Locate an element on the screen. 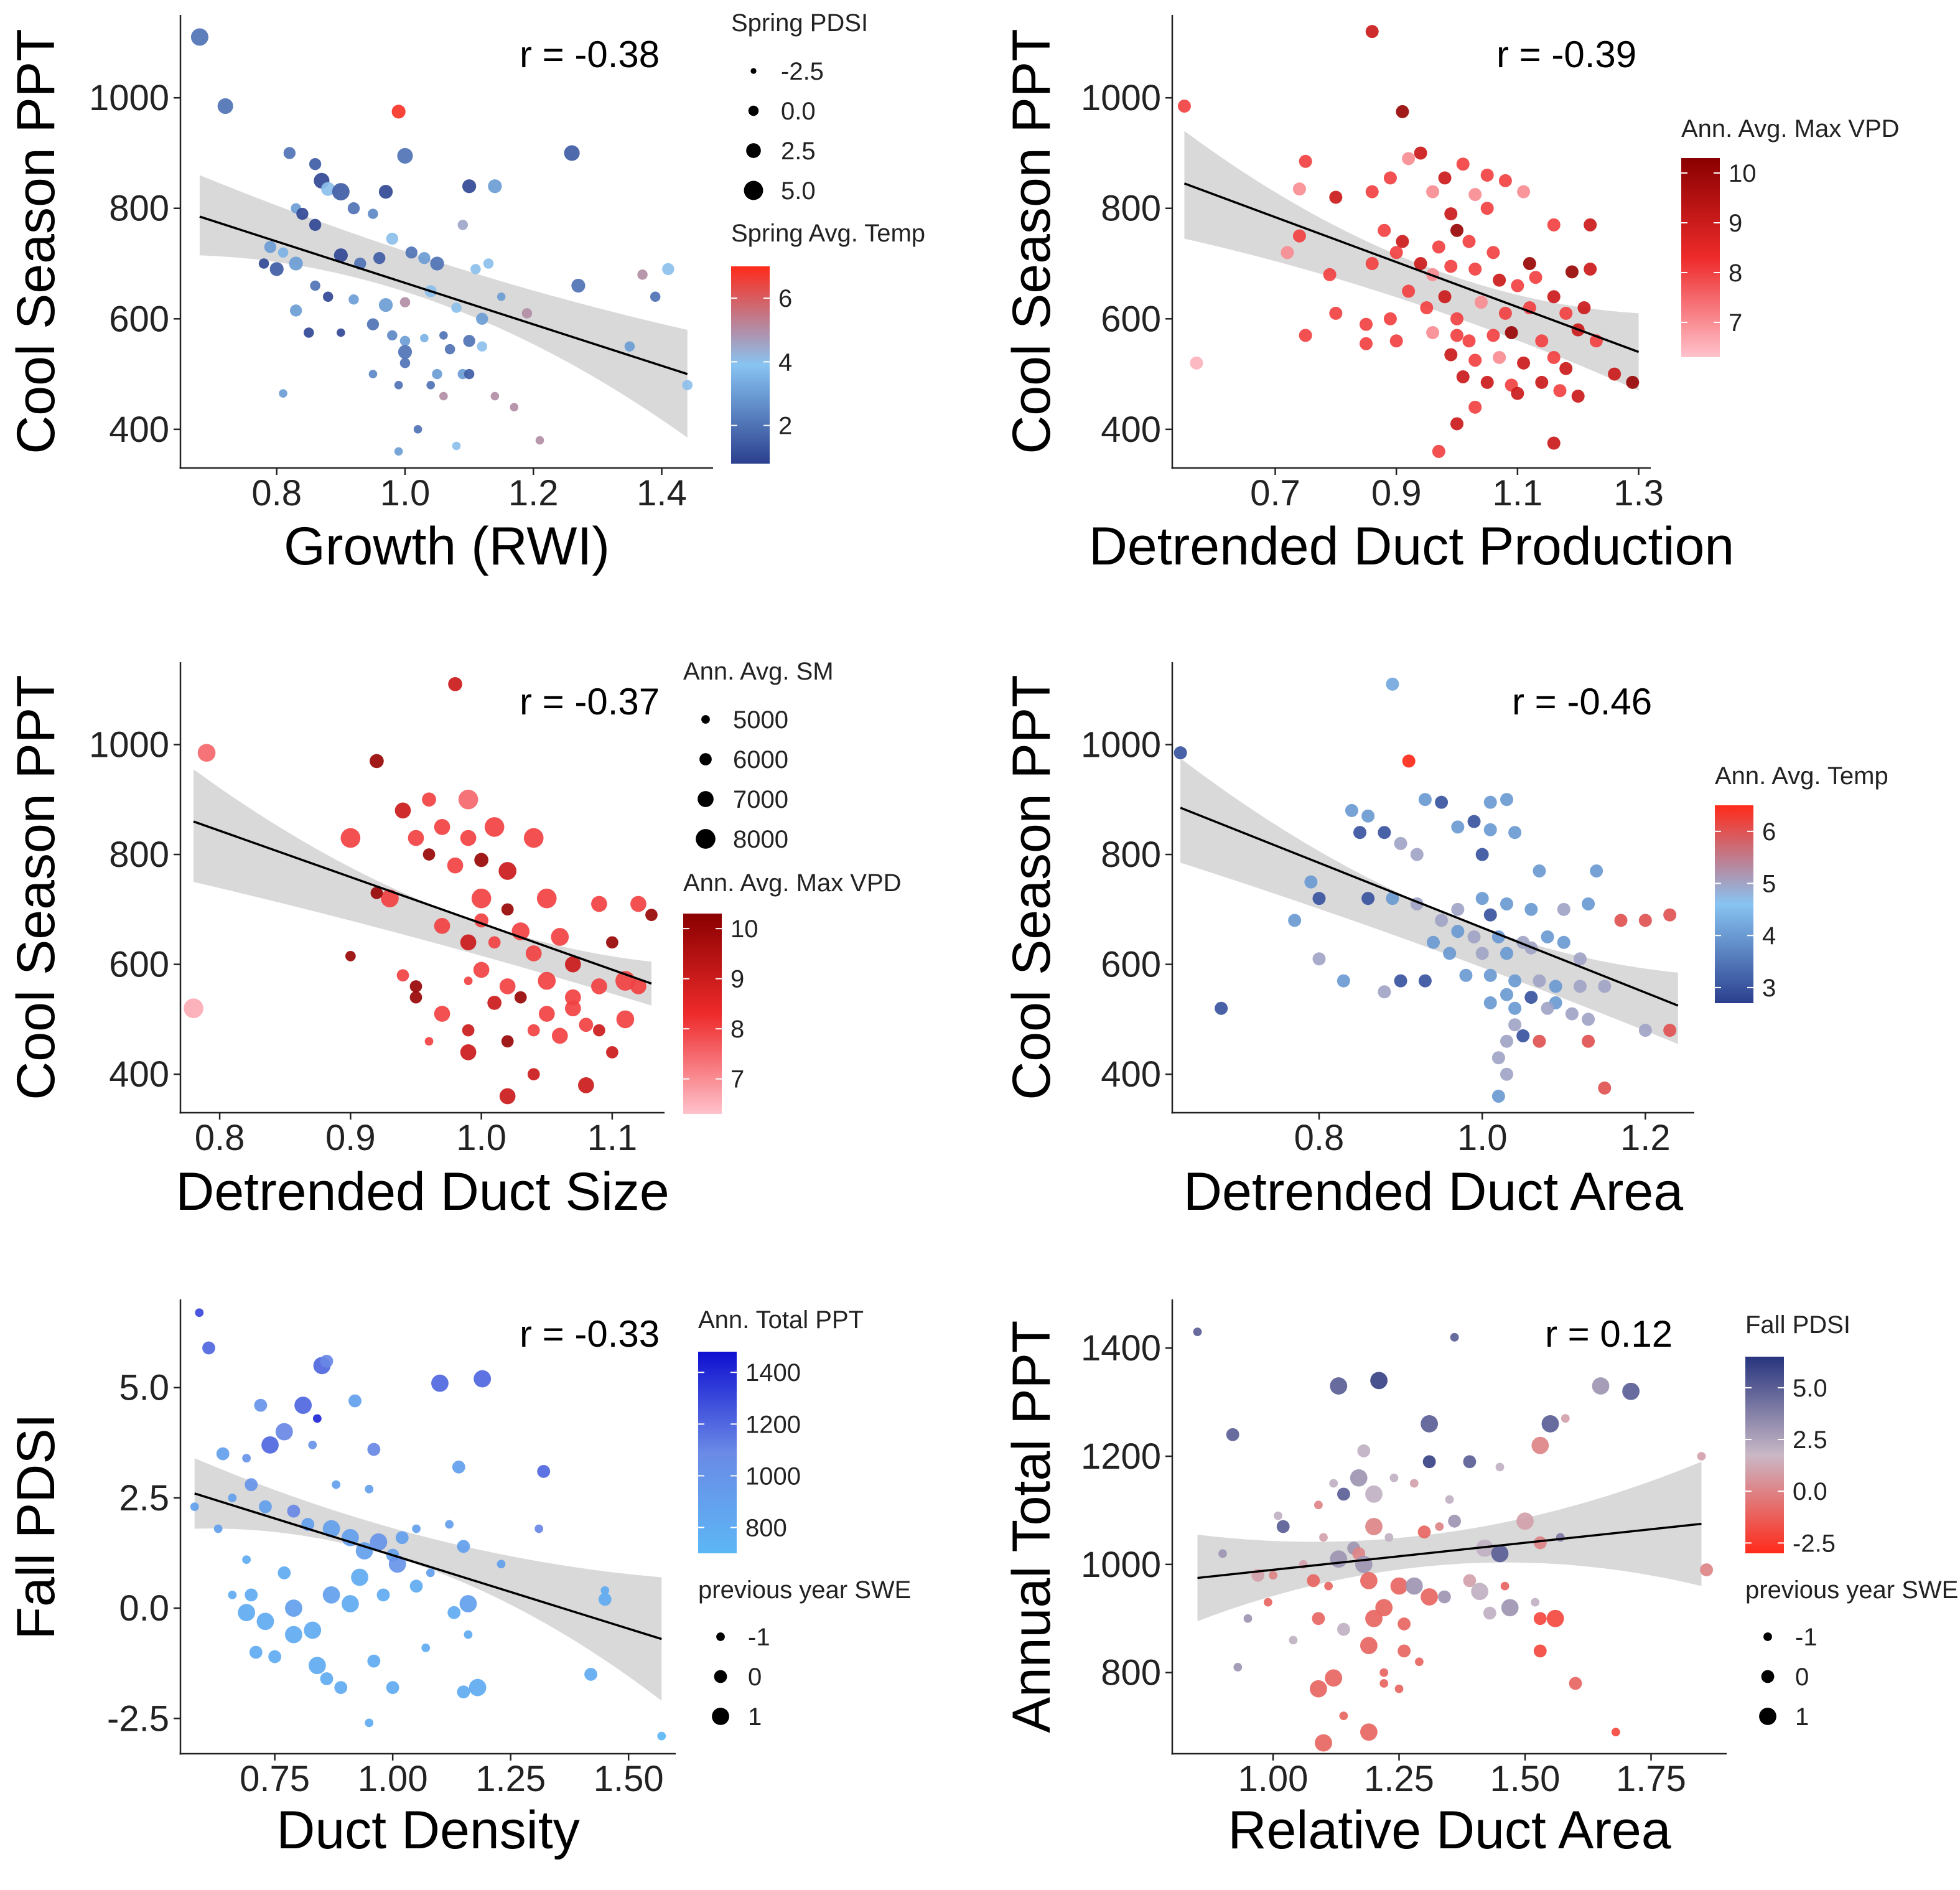 The image size is (1960, 1890). color-legend-title-p6: Fall PDSI is located at coordinates (1797, 1325).